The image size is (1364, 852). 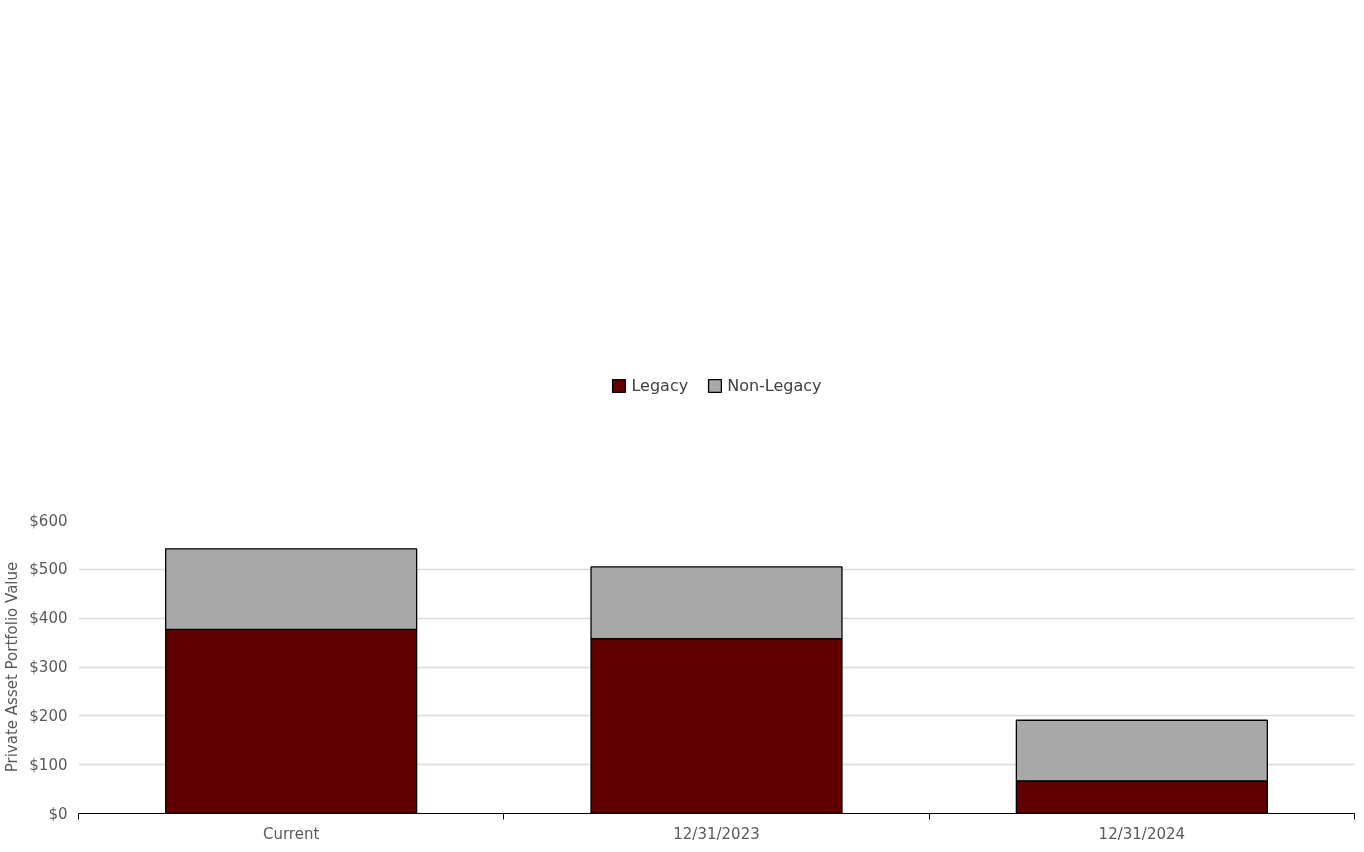 I want to click on legend-label: Legacy, so click(x=660, y=385).